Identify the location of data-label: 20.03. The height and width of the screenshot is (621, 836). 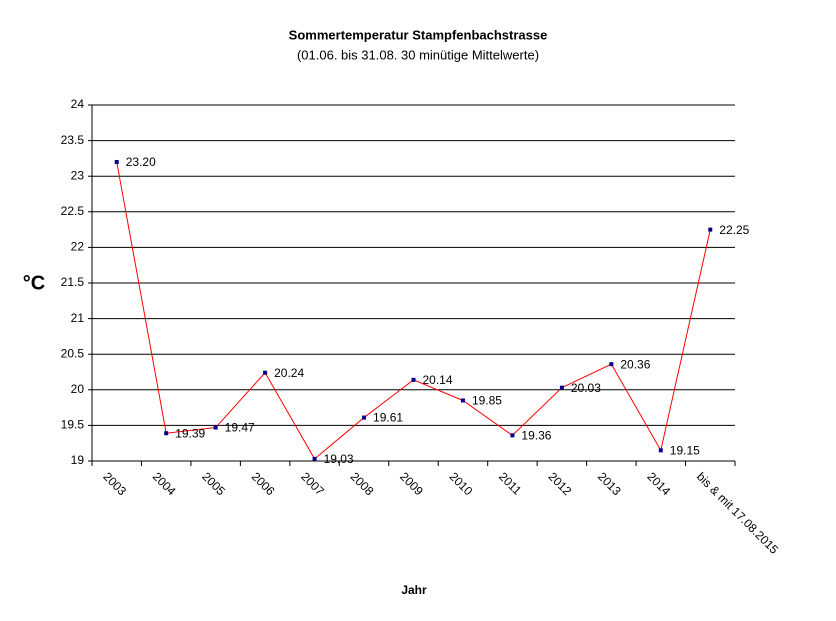
(586, 388).